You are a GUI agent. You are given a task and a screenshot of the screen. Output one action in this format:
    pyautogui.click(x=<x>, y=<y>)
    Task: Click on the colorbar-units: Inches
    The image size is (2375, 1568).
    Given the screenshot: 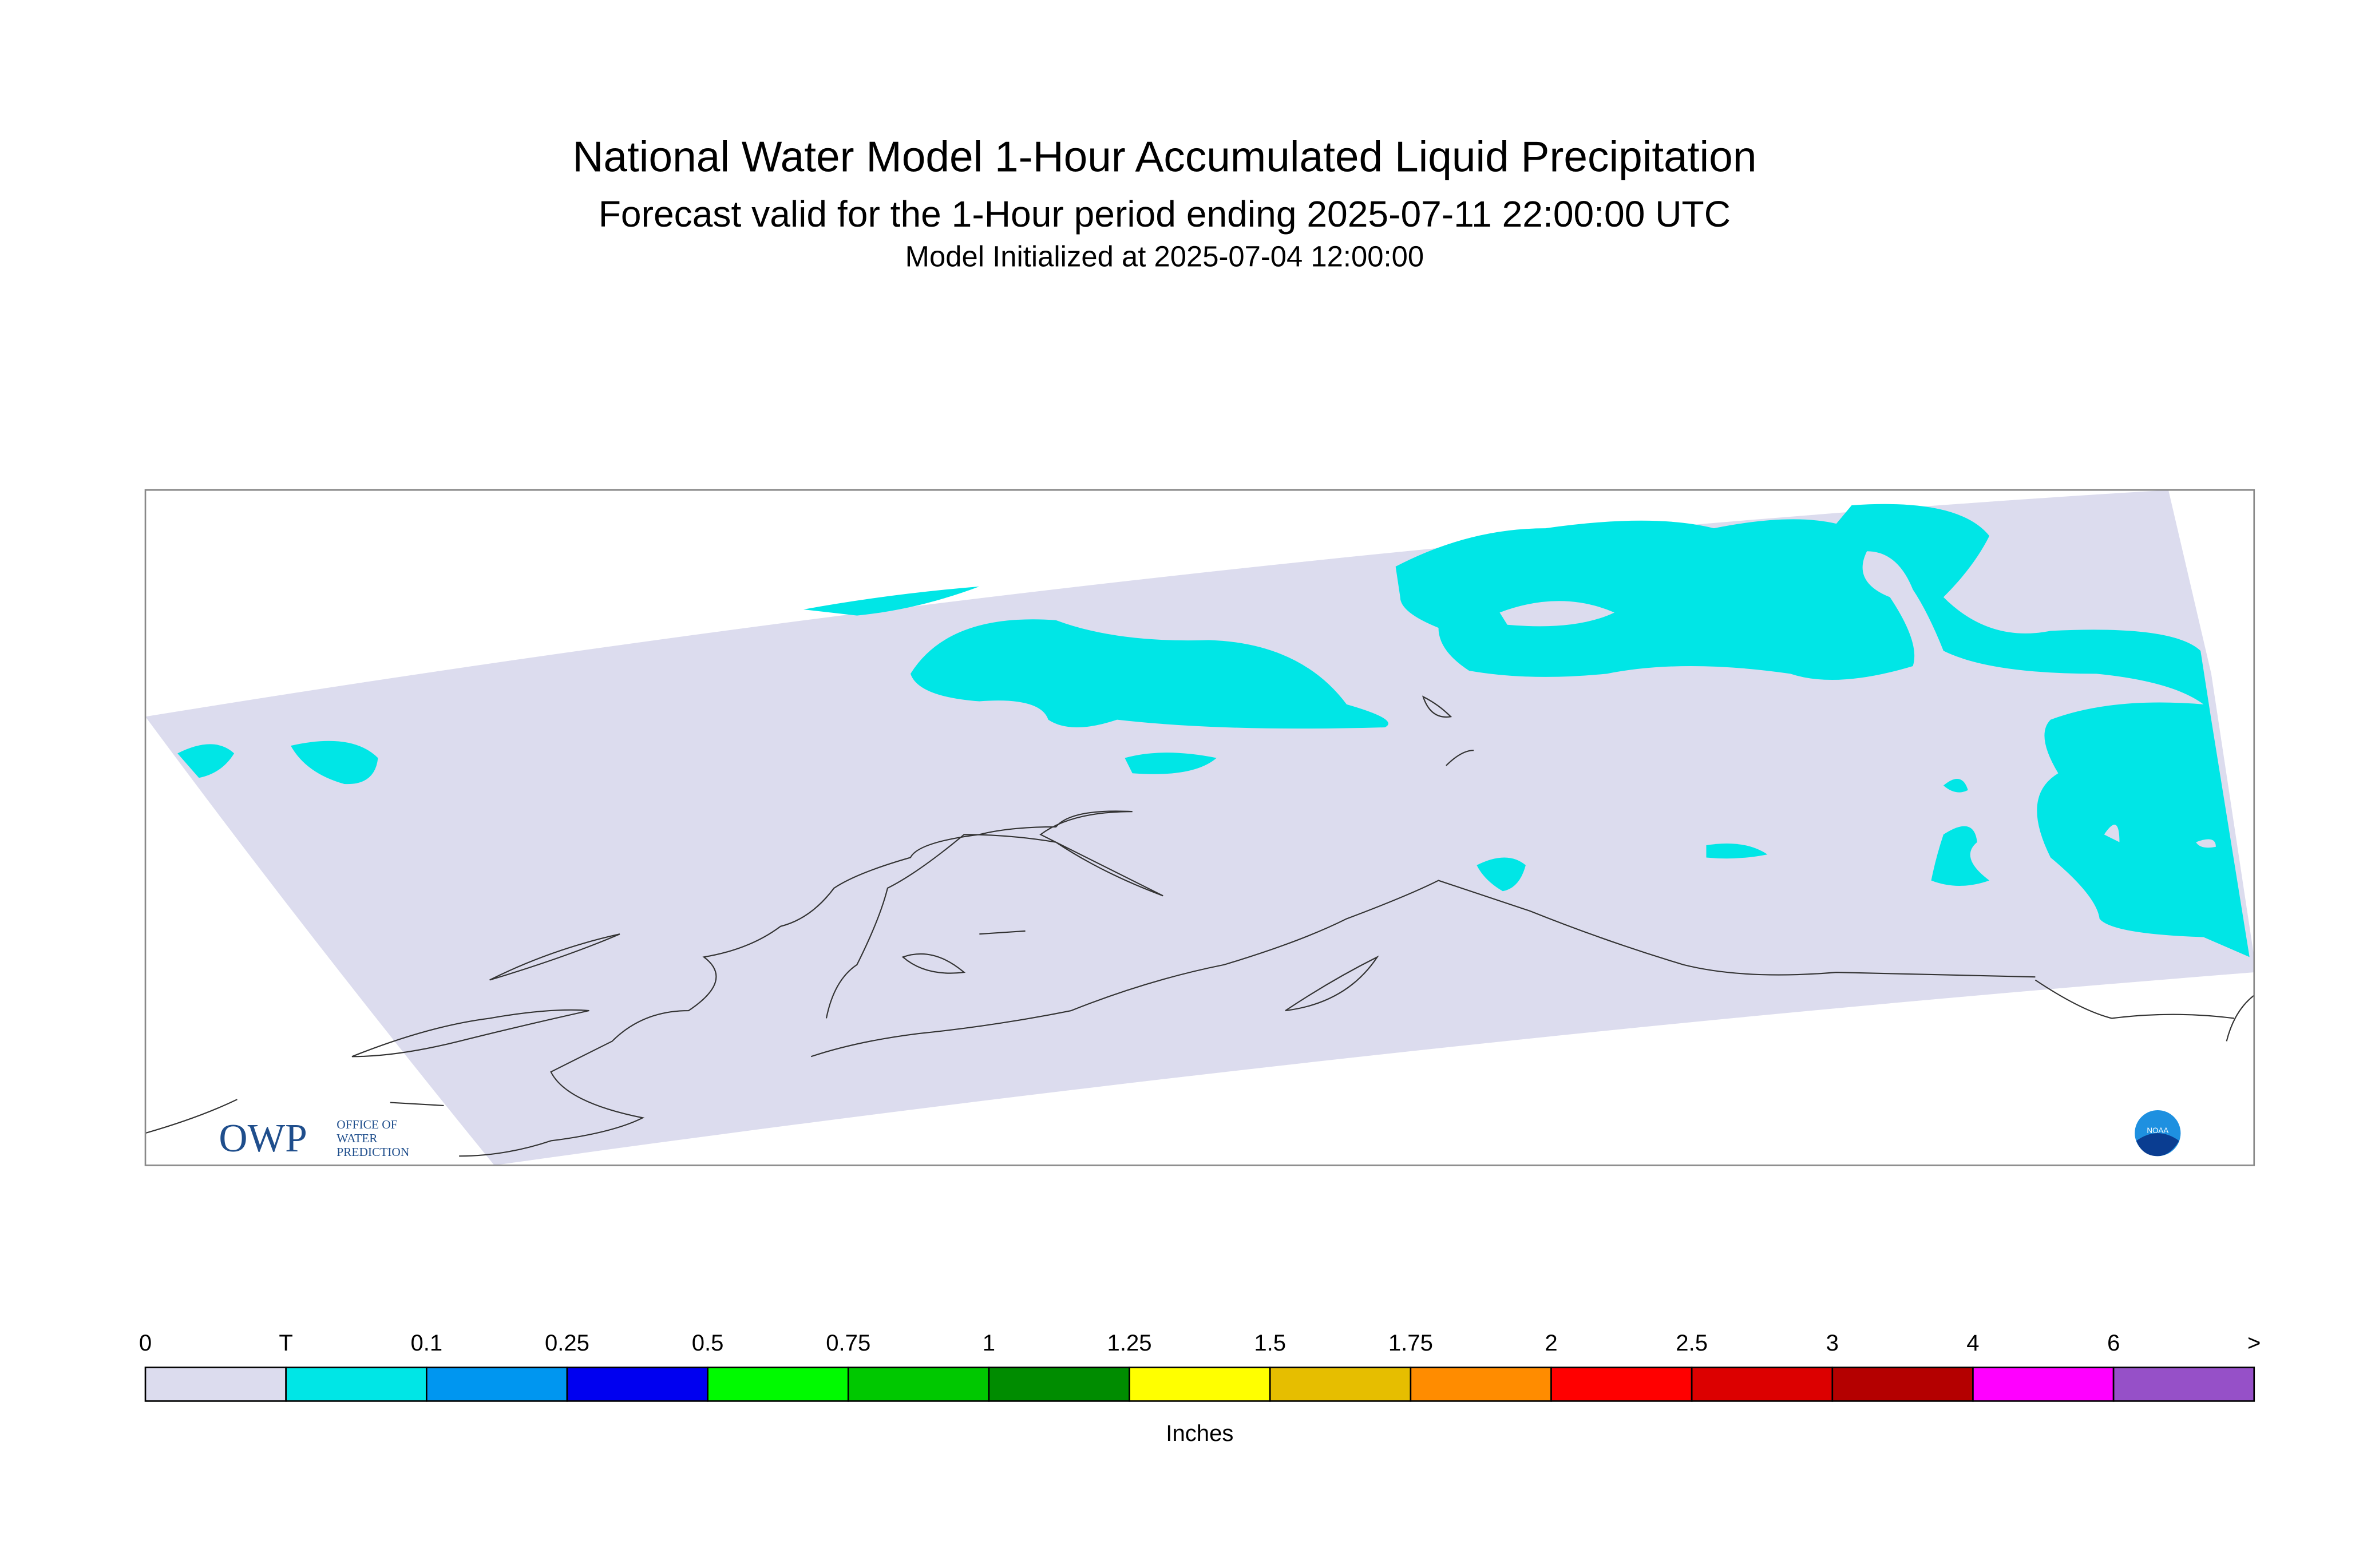 What is the action you would take?
    pyautogui.click(x=1199, y=1433)
    